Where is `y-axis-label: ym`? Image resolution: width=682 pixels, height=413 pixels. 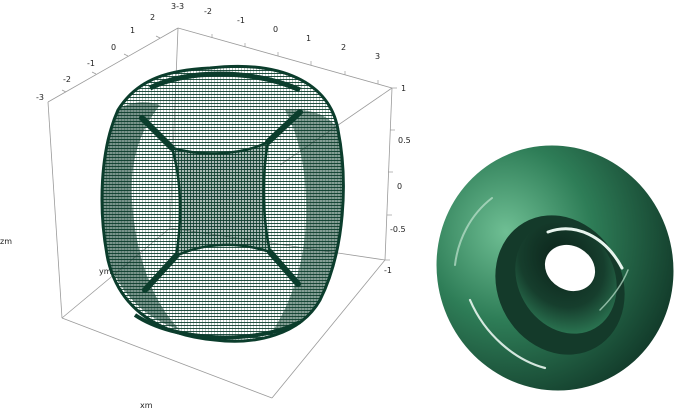
y-axis-label: ym is located at coordinates (105, 271).